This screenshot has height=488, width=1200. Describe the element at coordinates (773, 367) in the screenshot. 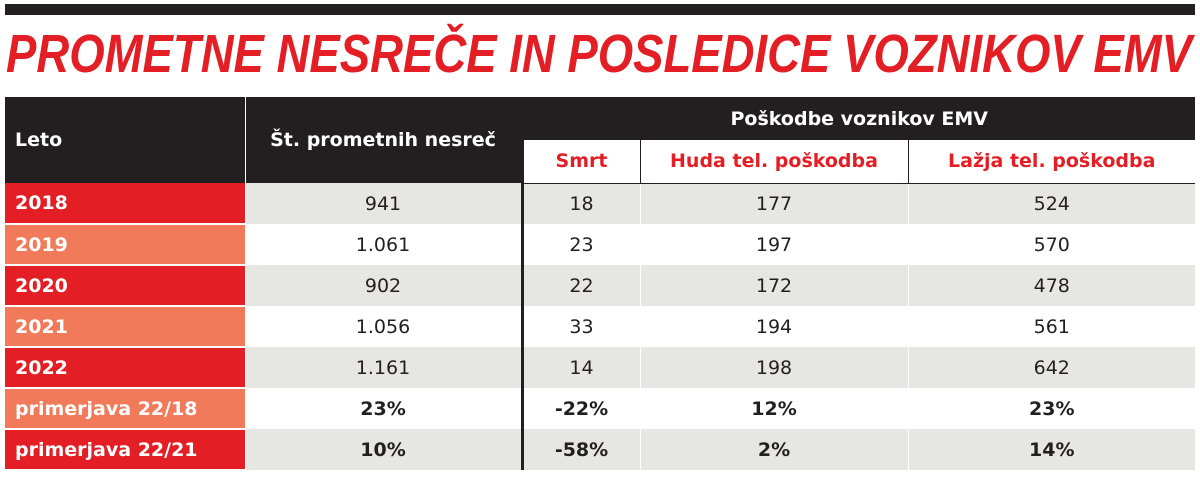

I see `cell: 198` at that location.